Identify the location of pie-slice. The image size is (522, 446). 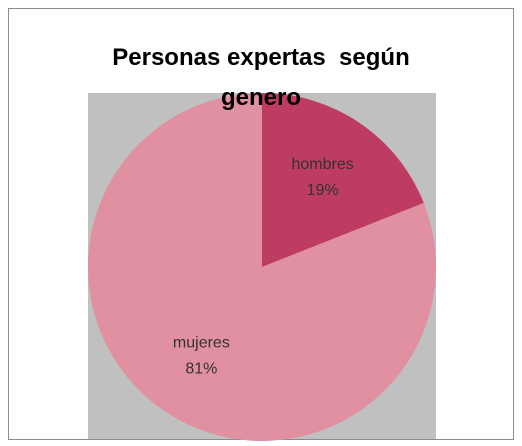
(343, 180).